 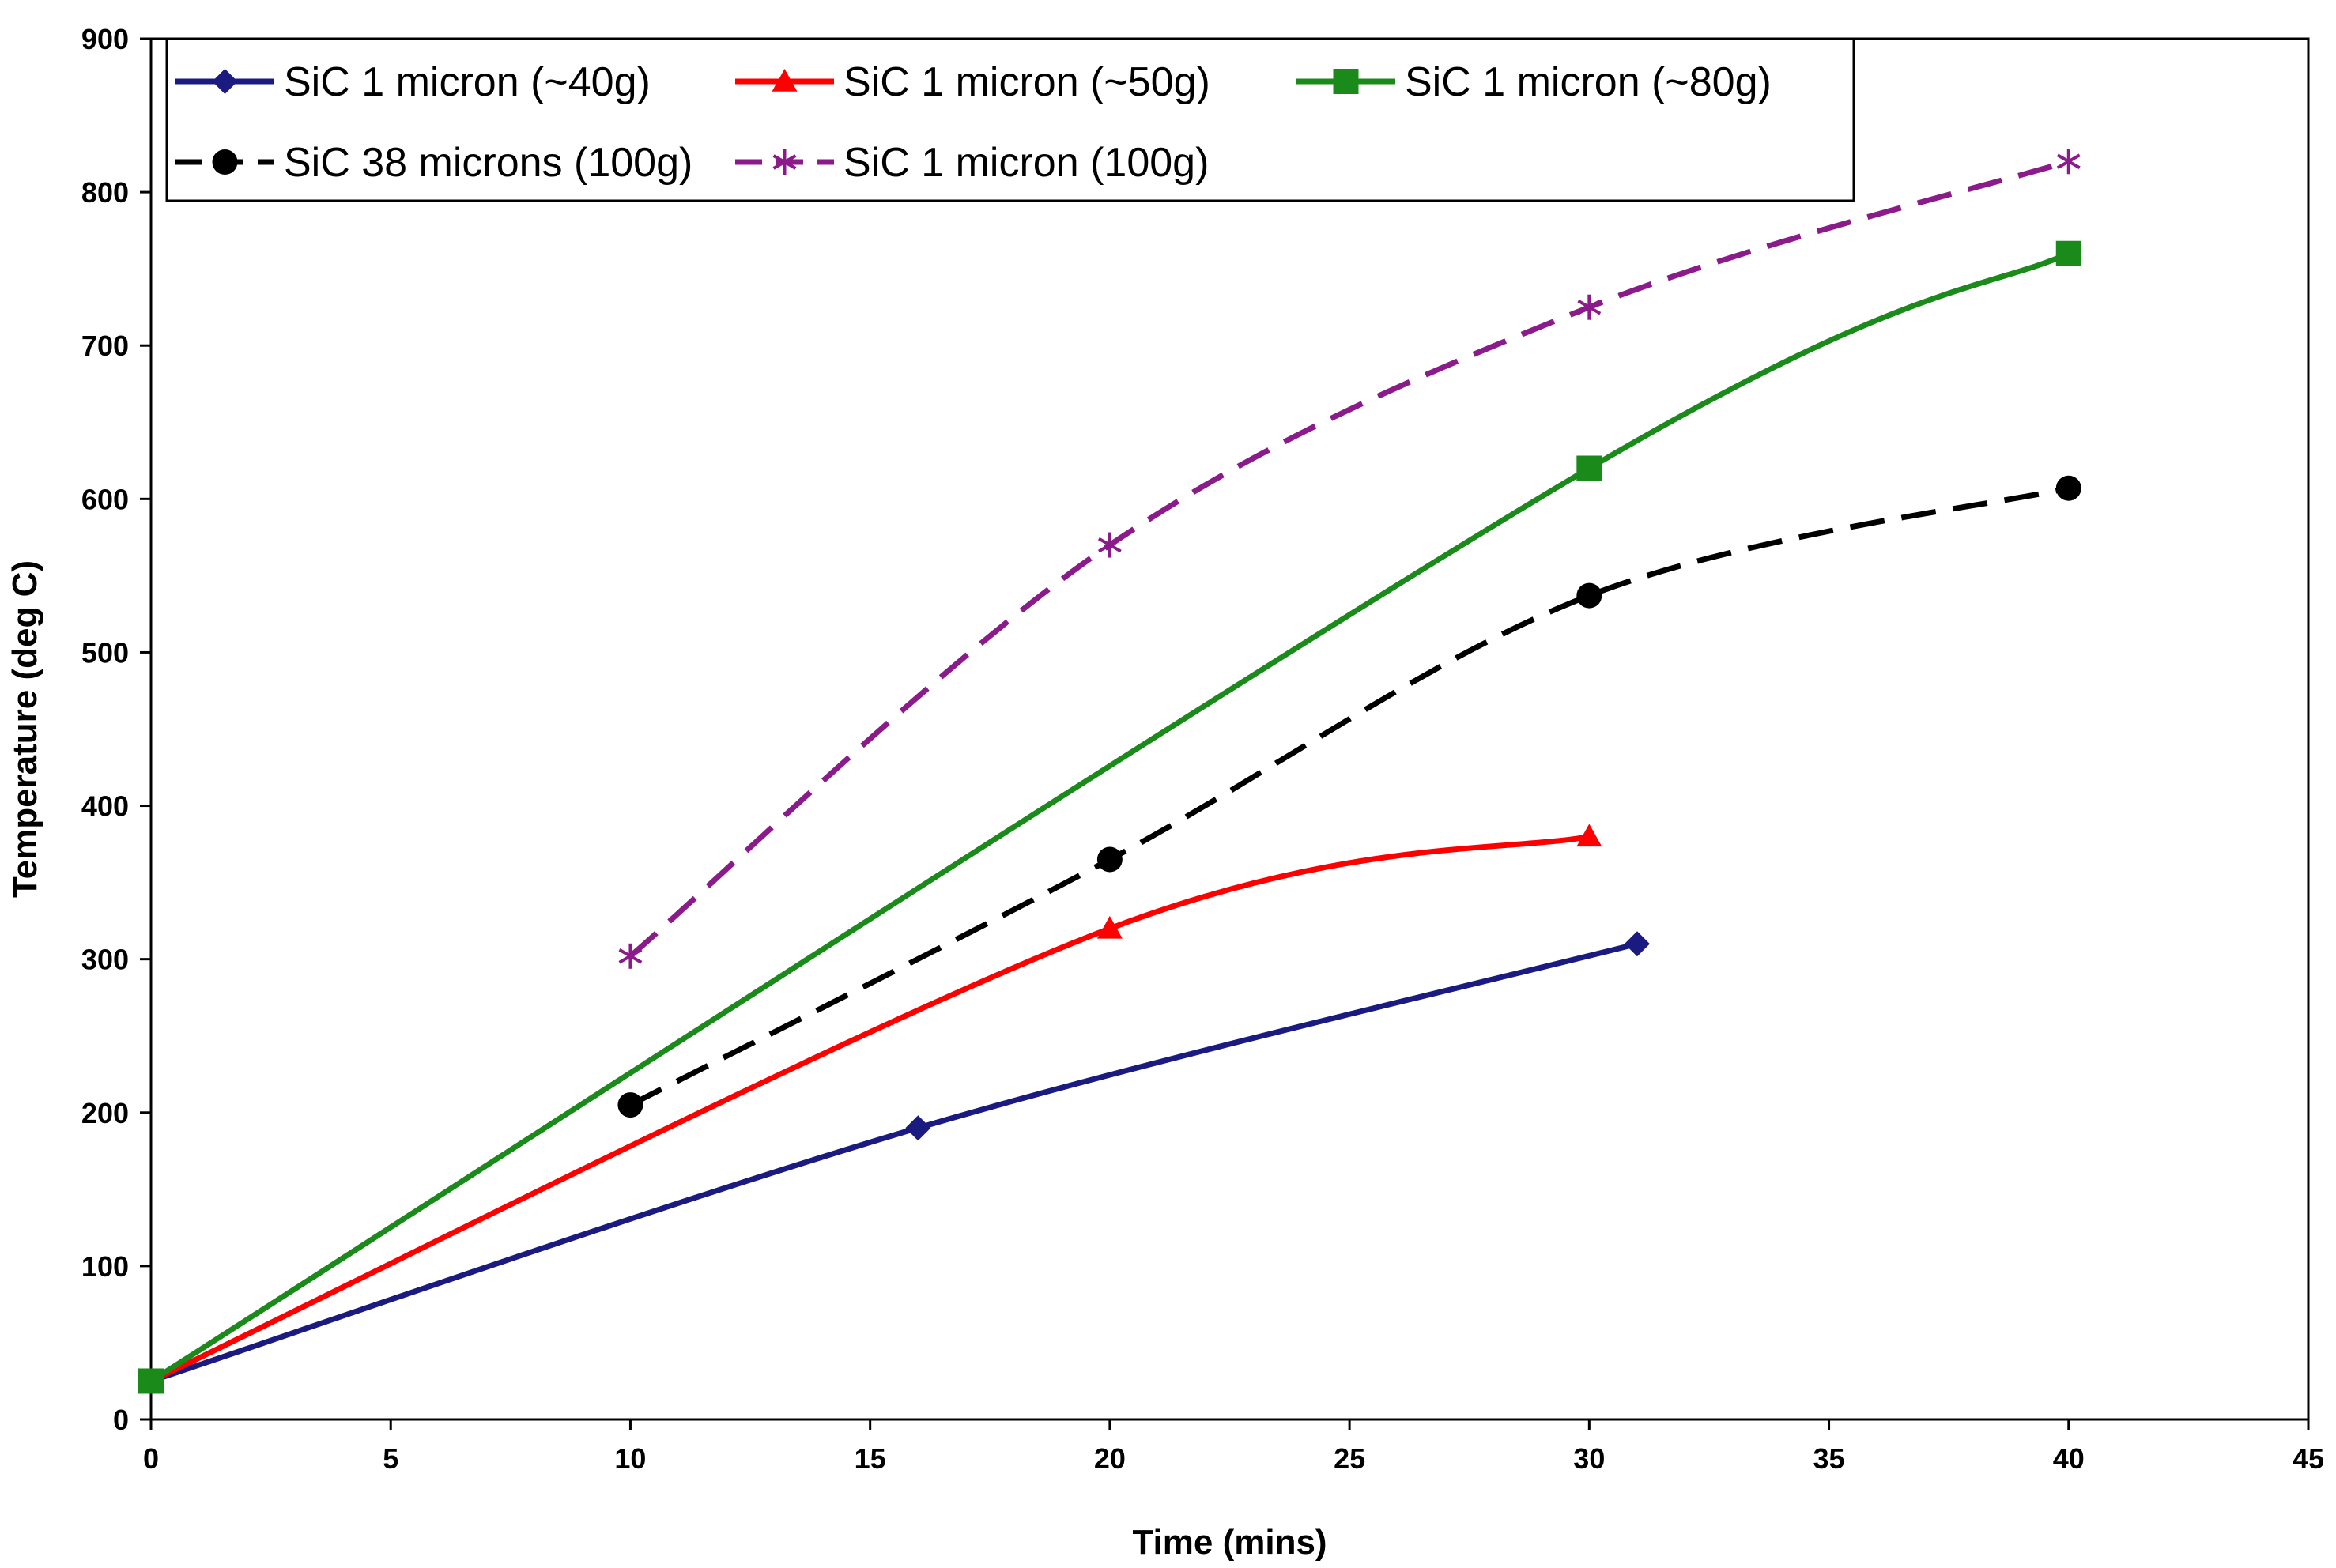 I want to click on legend-item: SiC 1 micron (100g), so click(x=972, y=163).